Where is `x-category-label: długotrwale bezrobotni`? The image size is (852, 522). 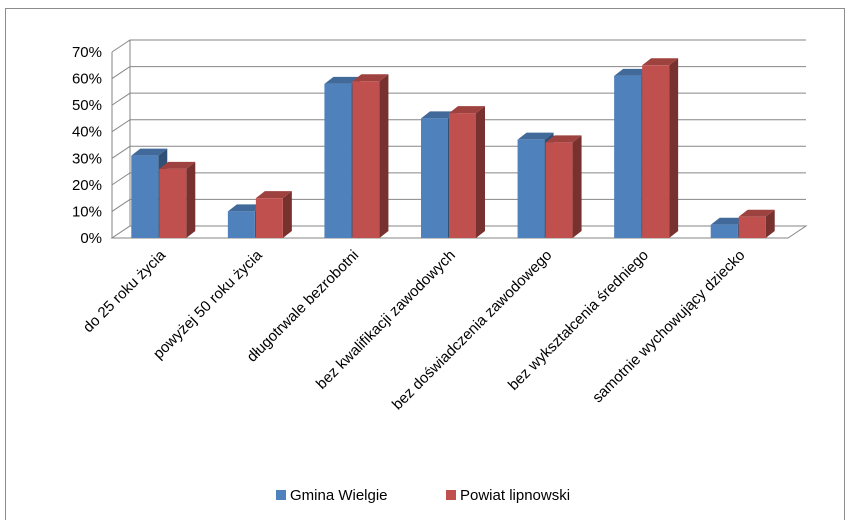 x-category-label: długotrwale bezrobotni is located at coordinates (303, 306).